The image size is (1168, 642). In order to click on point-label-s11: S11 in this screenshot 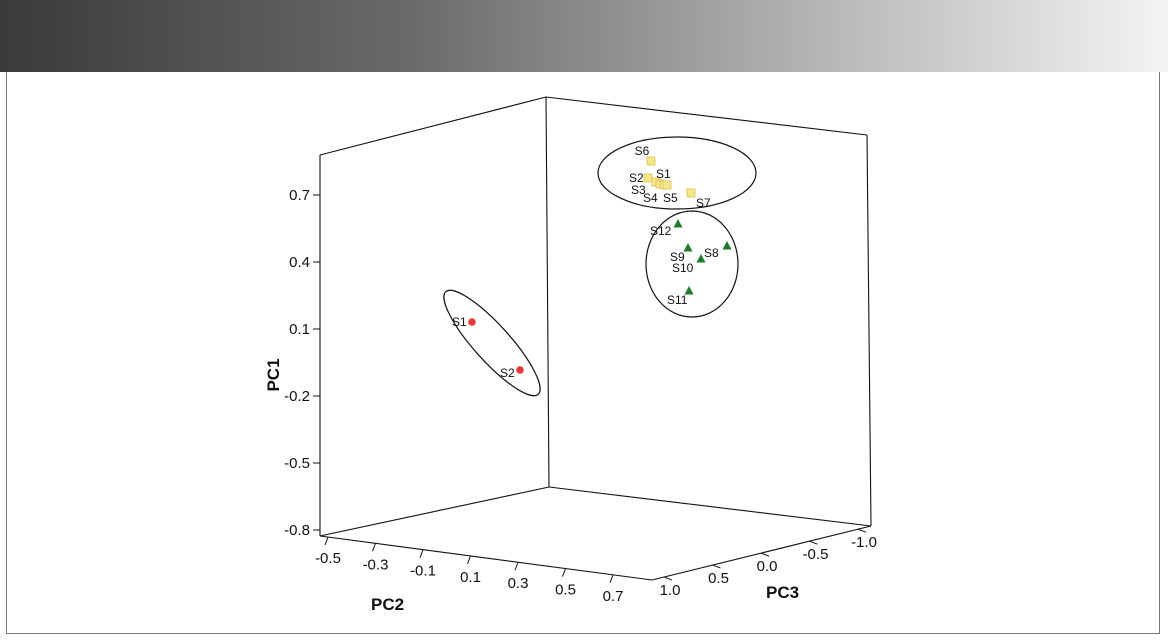, I will do `click(677, 300)`.